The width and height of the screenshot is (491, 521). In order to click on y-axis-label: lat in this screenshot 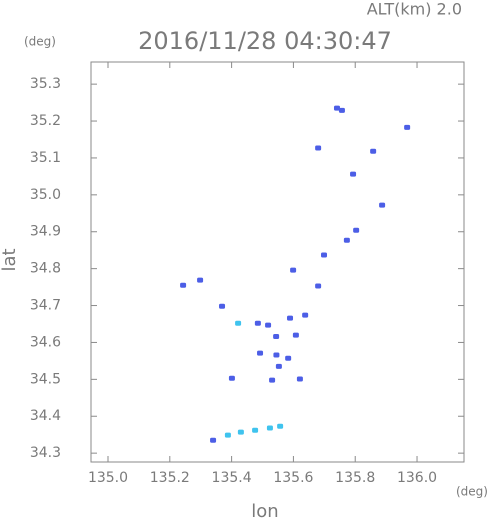, I will do `click(10, 259)`.